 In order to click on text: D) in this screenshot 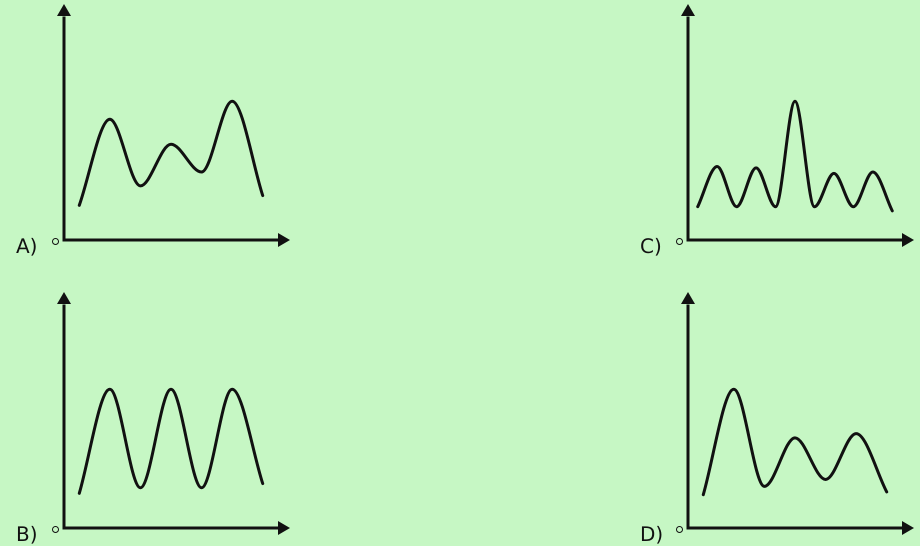, I will do `click(652, 534)`.